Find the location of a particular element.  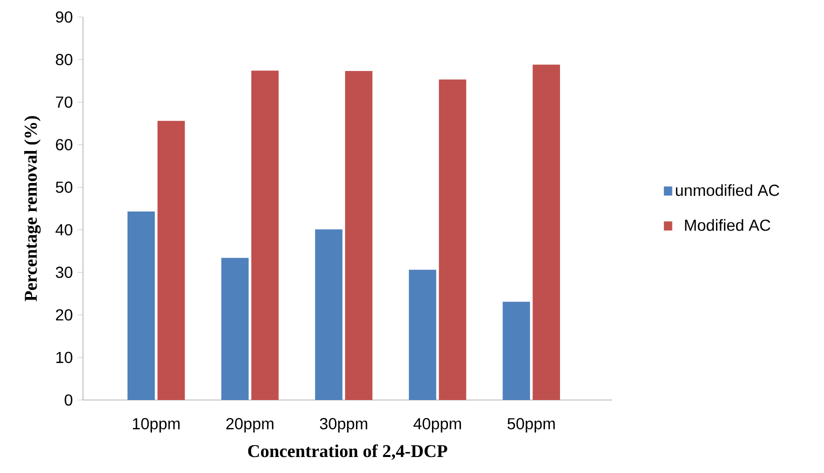

y-tick-label: 10 is located at coordinates (64, 358).